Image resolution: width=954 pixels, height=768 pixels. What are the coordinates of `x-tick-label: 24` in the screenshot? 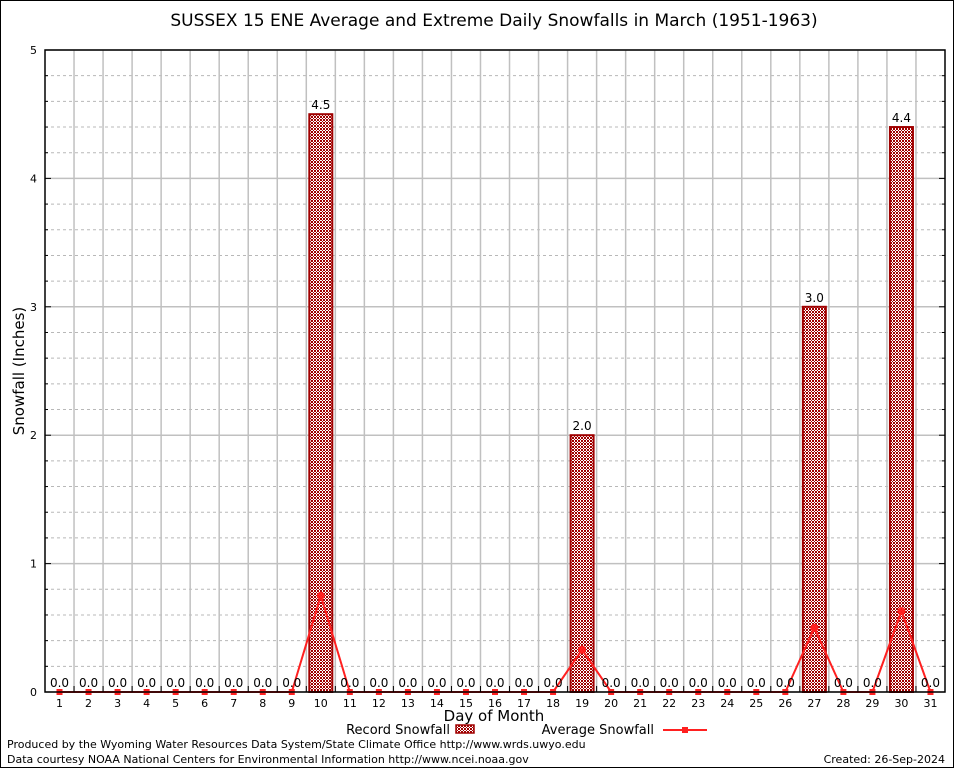 It's located at (727, 703).